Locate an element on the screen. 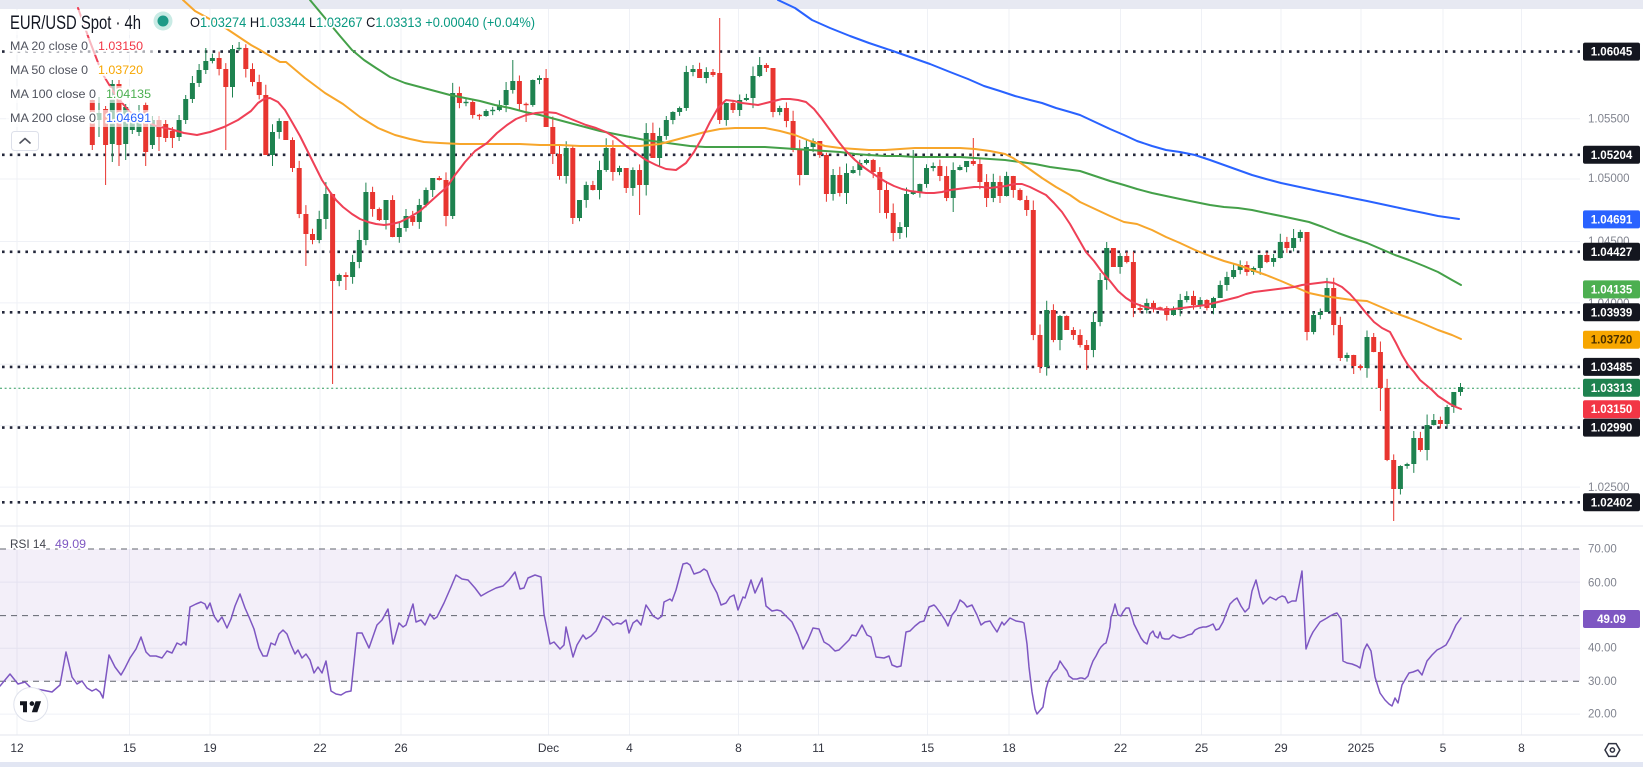 The width and height of the screenshot is (1643, 767). svg-text: 11 is located at coordinates (818, 748).